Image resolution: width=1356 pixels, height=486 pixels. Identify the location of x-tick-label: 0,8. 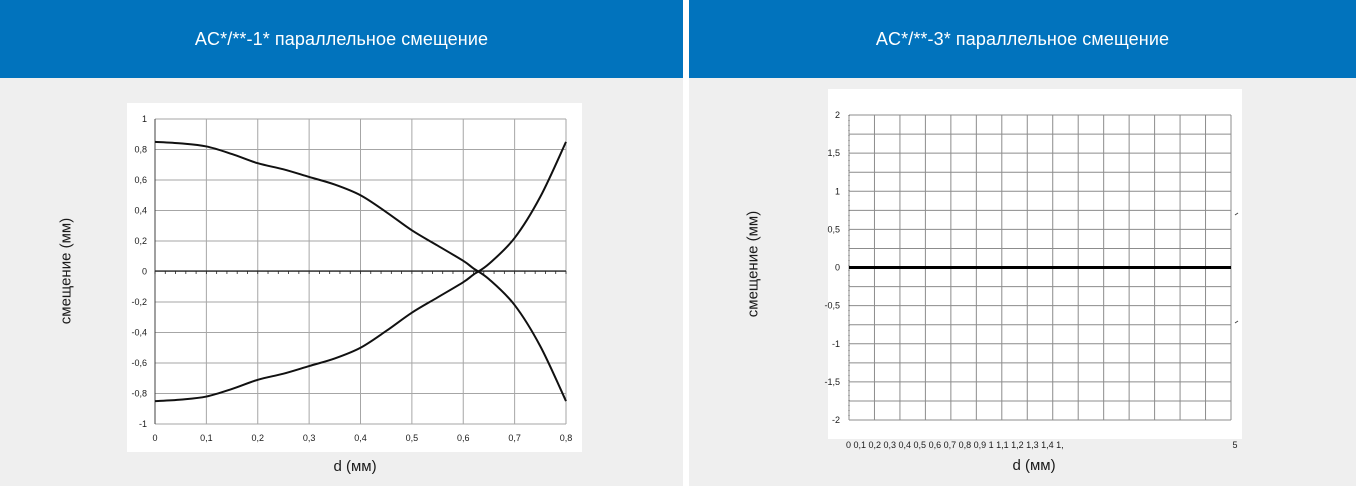
(566, 438).